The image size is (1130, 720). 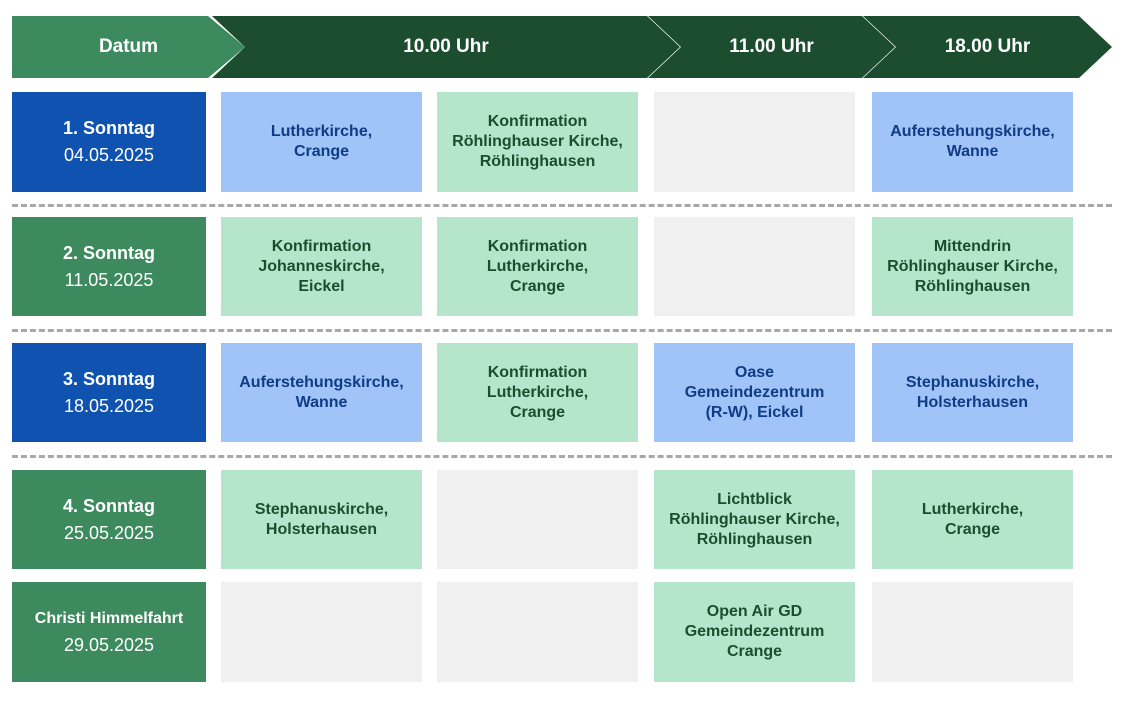 What do you see at coordinates (754, 499) in the screenshot?
I see `service-line: Lichtblick` at bounding box center [754, 499].